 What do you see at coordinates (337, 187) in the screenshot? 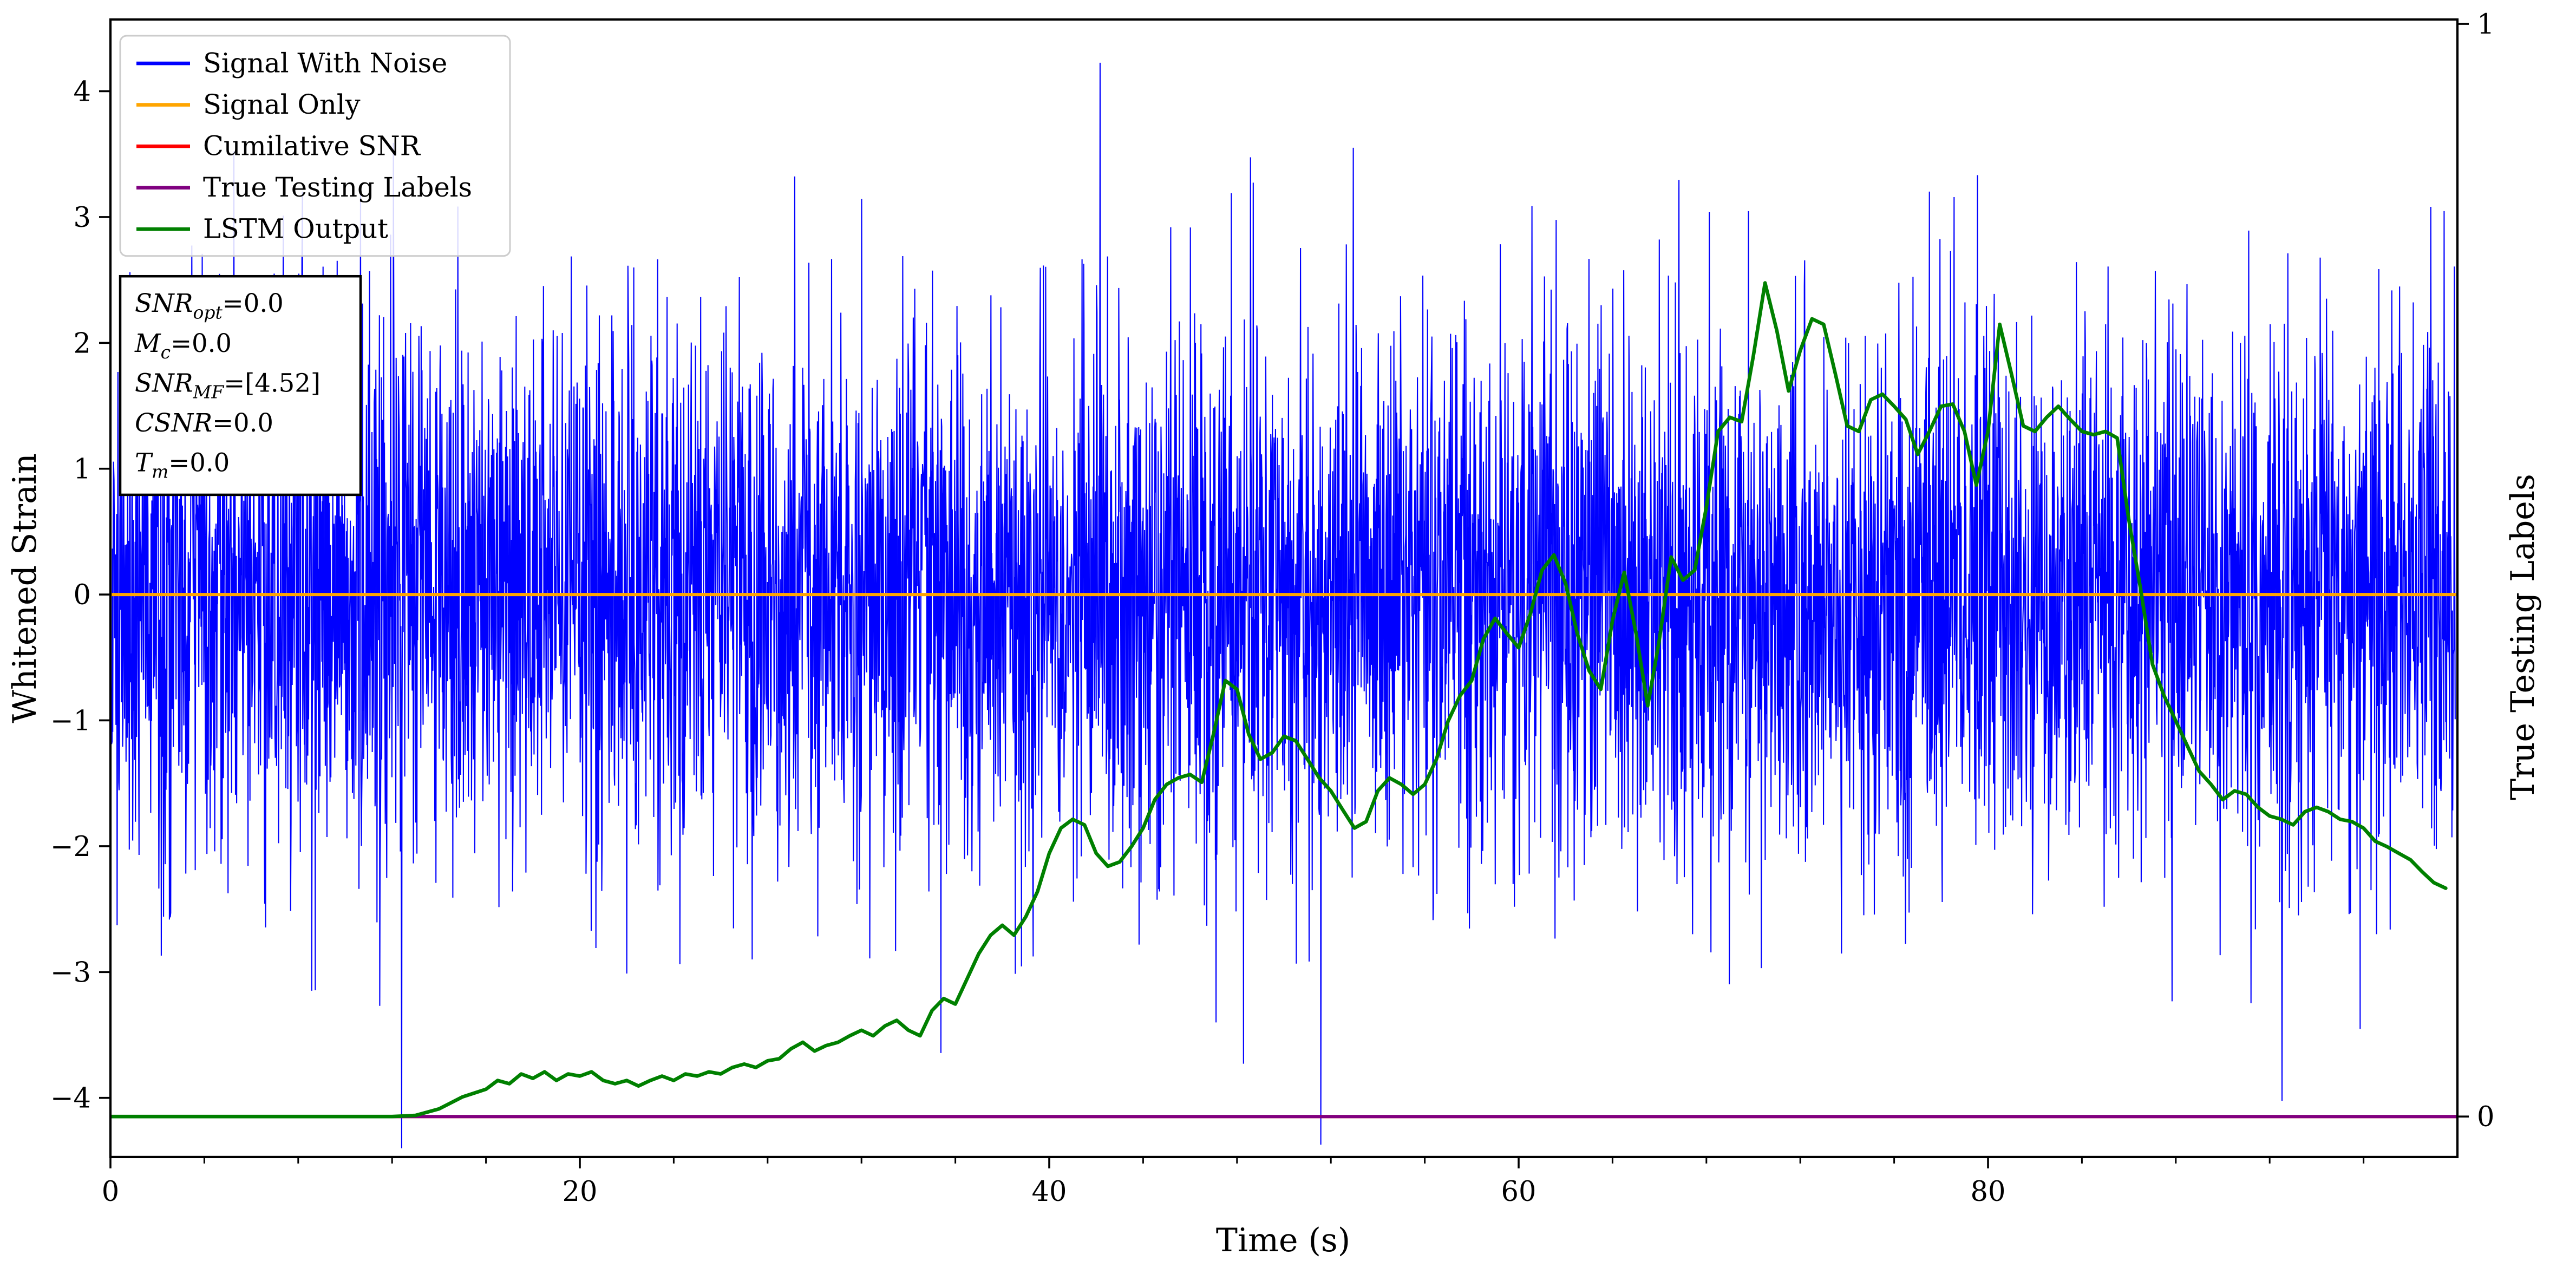
I see `legend-label: True Testing Labels` at bounding box center [337, 187].